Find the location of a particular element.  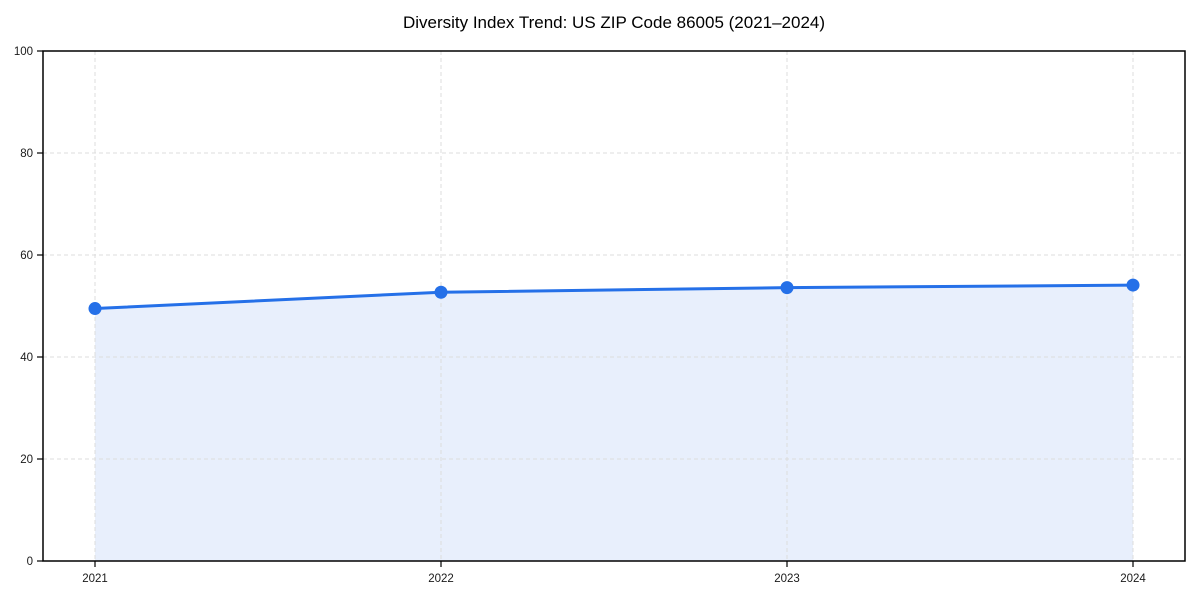

x-tick-label: 2021 is located at coordinates (95, 579).